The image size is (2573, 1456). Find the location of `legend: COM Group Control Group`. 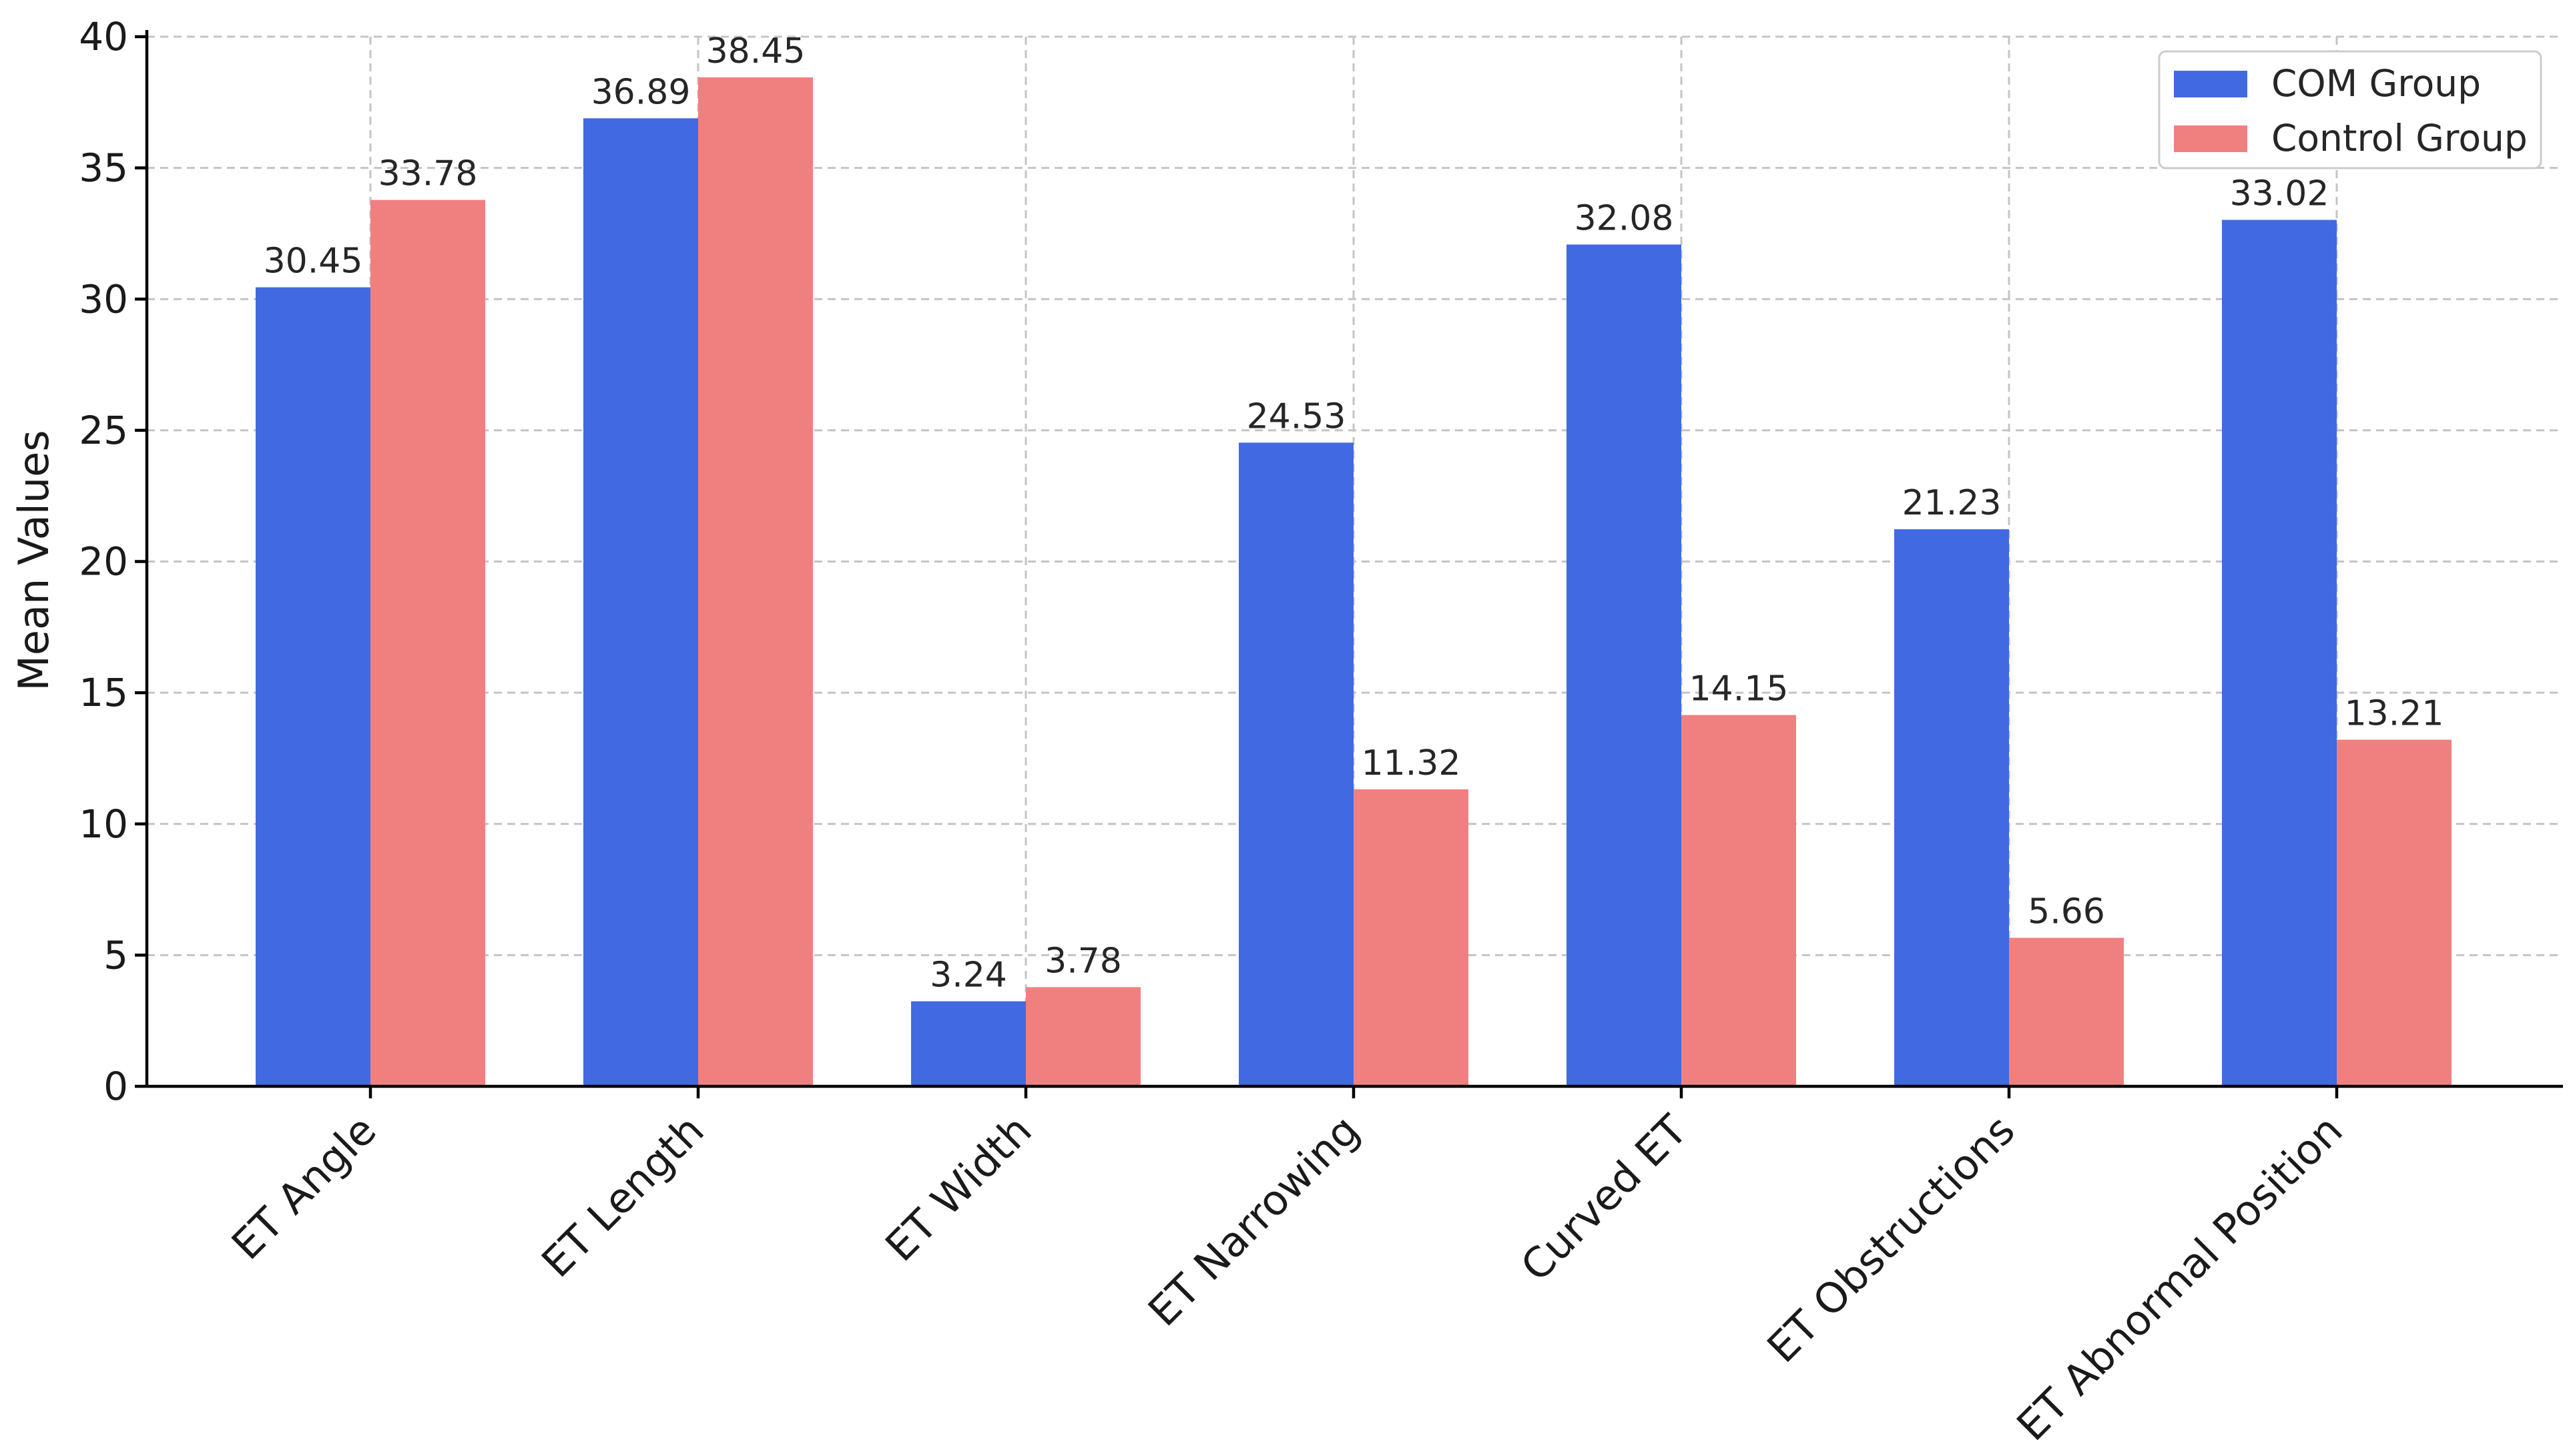

legend: COM Group Control Group is located at coordinates (2350, 109).